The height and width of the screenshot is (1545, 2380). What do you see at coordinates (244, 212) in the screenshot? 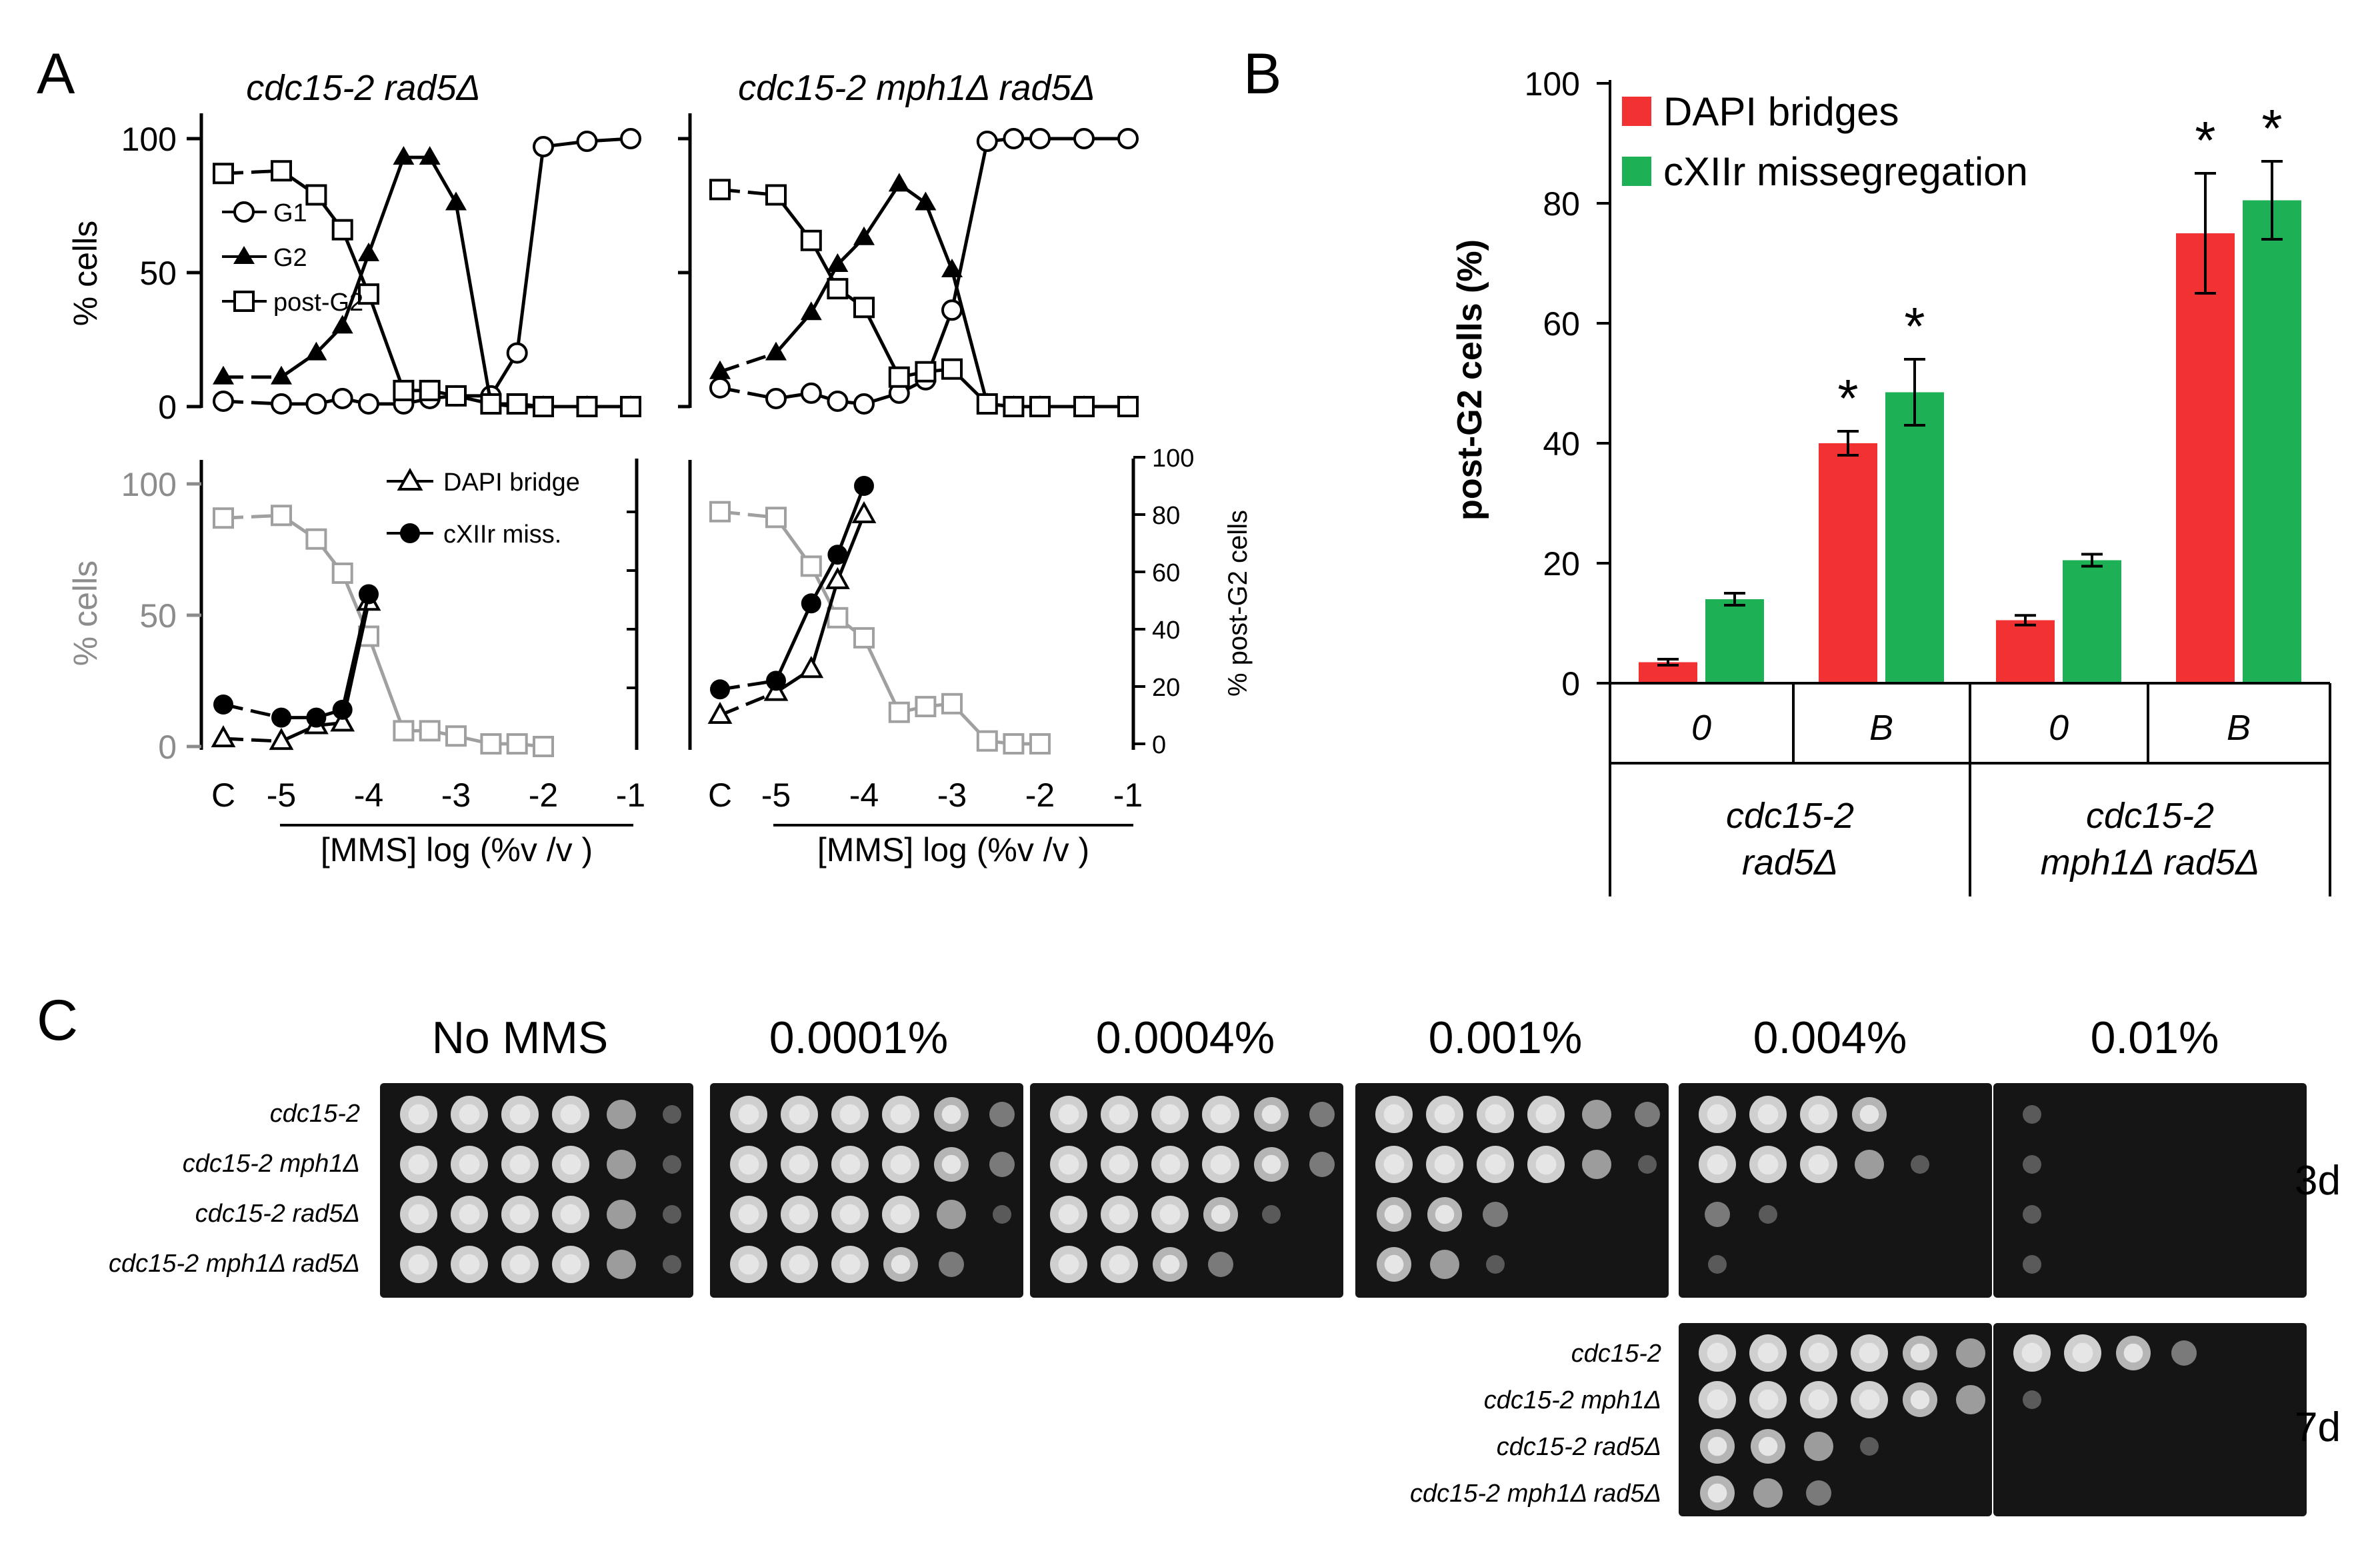
I see `legend-marker-circle` at bounding box center [244, 212].